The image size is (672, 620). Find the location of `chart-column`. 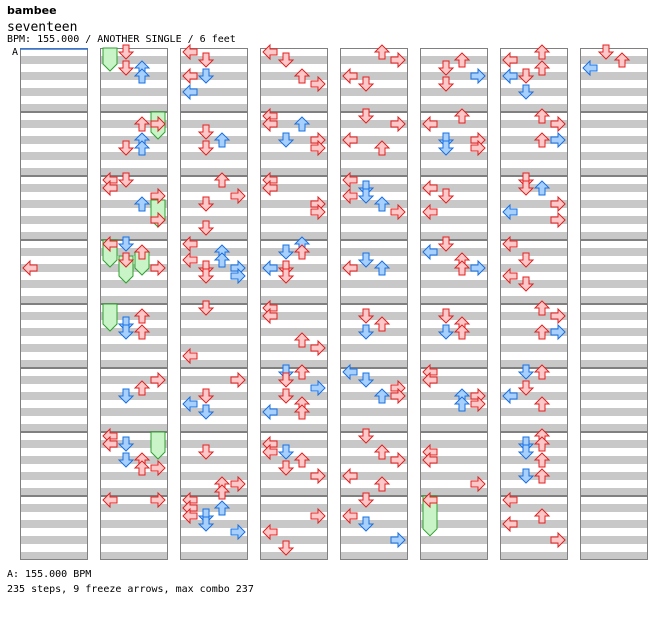

chart-column is located at coordinates (294, 304).